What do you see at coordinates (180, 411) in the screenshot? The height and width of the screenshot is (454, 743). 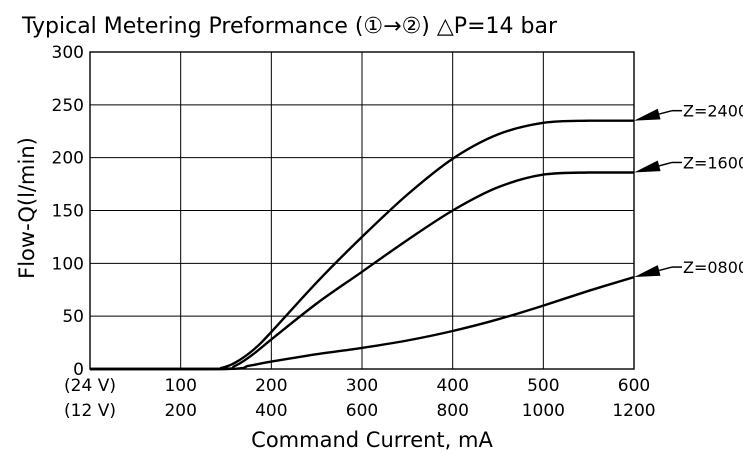 I see `x-tick-label-12v: 200` at bounding box center [180, 411].